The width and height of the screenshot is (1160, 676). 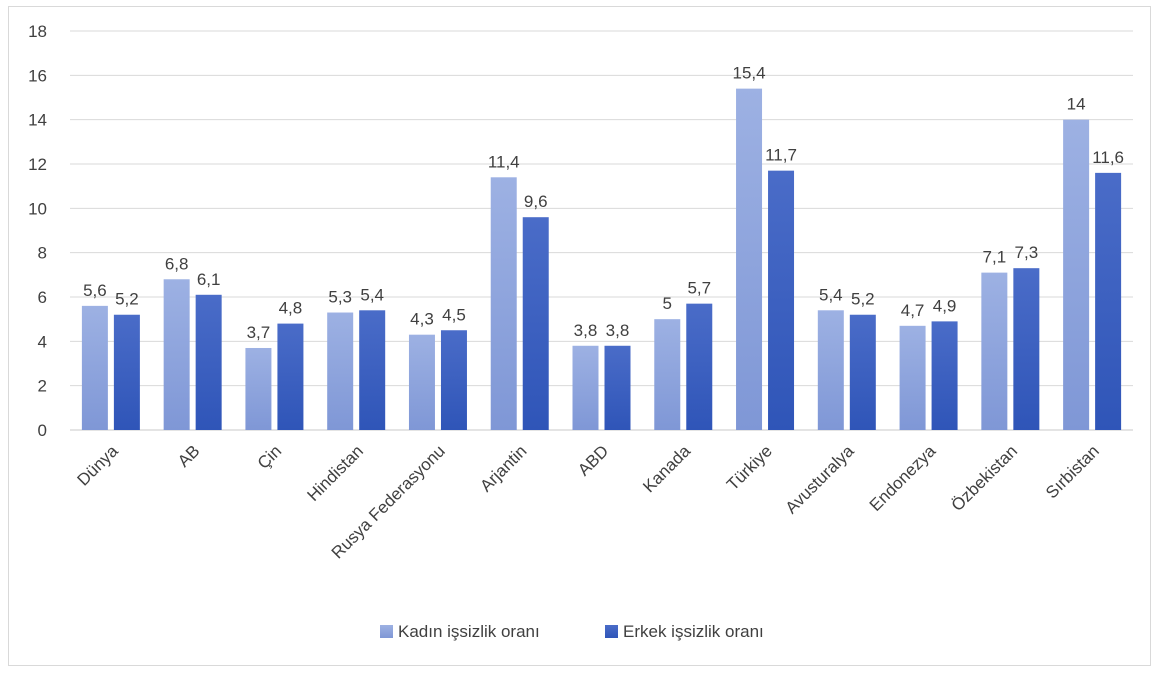 What do you see at coordinates (536, 201) in the screenshot?
I see `data-label-erkek: 9,6` at bounding box center [536, 201].